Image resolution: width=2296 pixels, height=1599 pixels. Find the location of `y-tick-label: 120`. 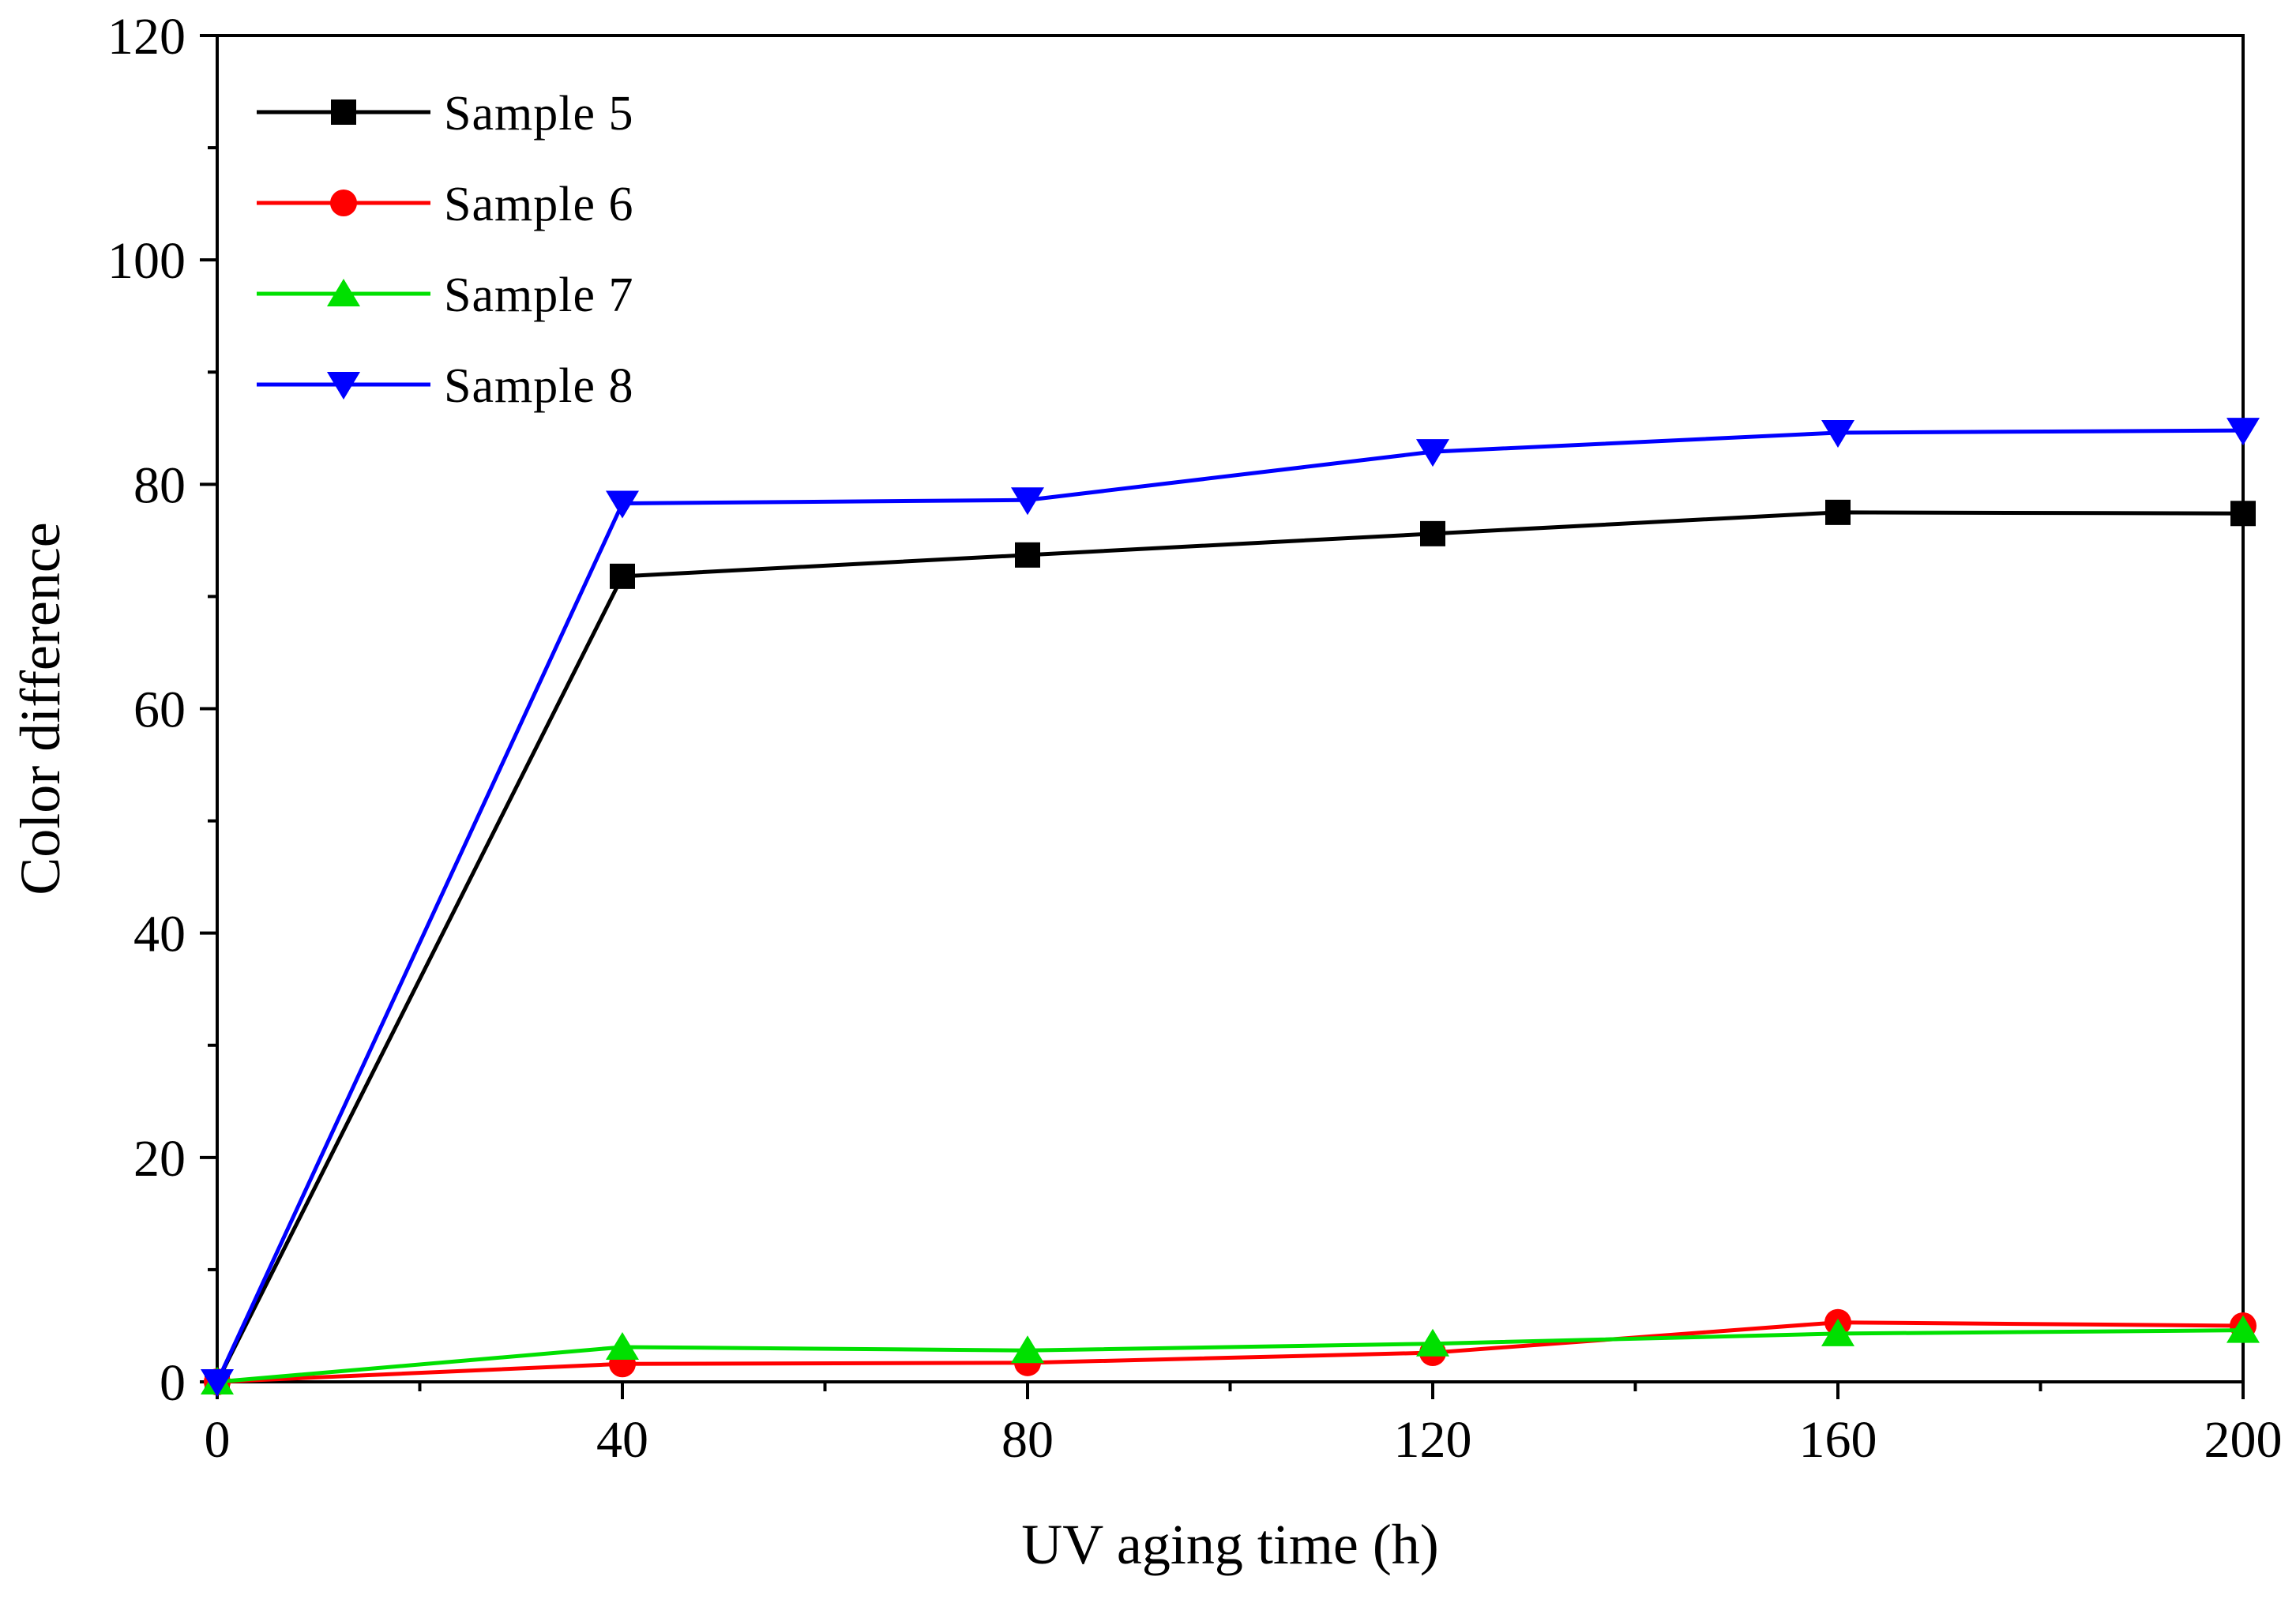

y-tick-label: 120 is located at coordinates (146, 37).